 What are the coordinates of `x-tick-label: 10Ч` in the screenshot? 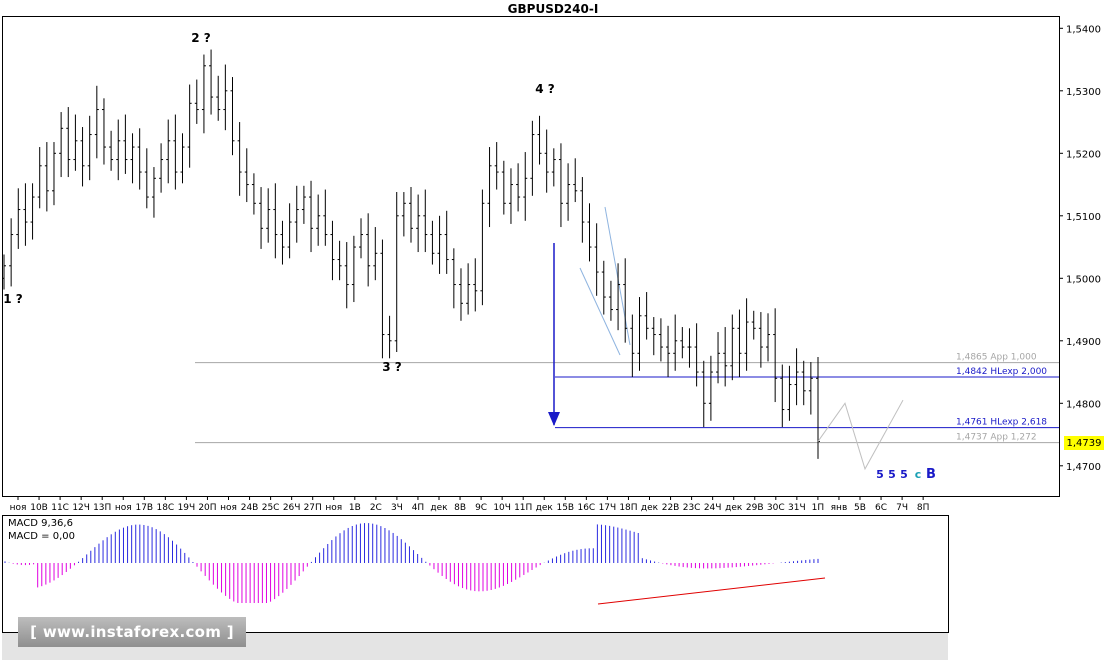 It's located at (502, 508).